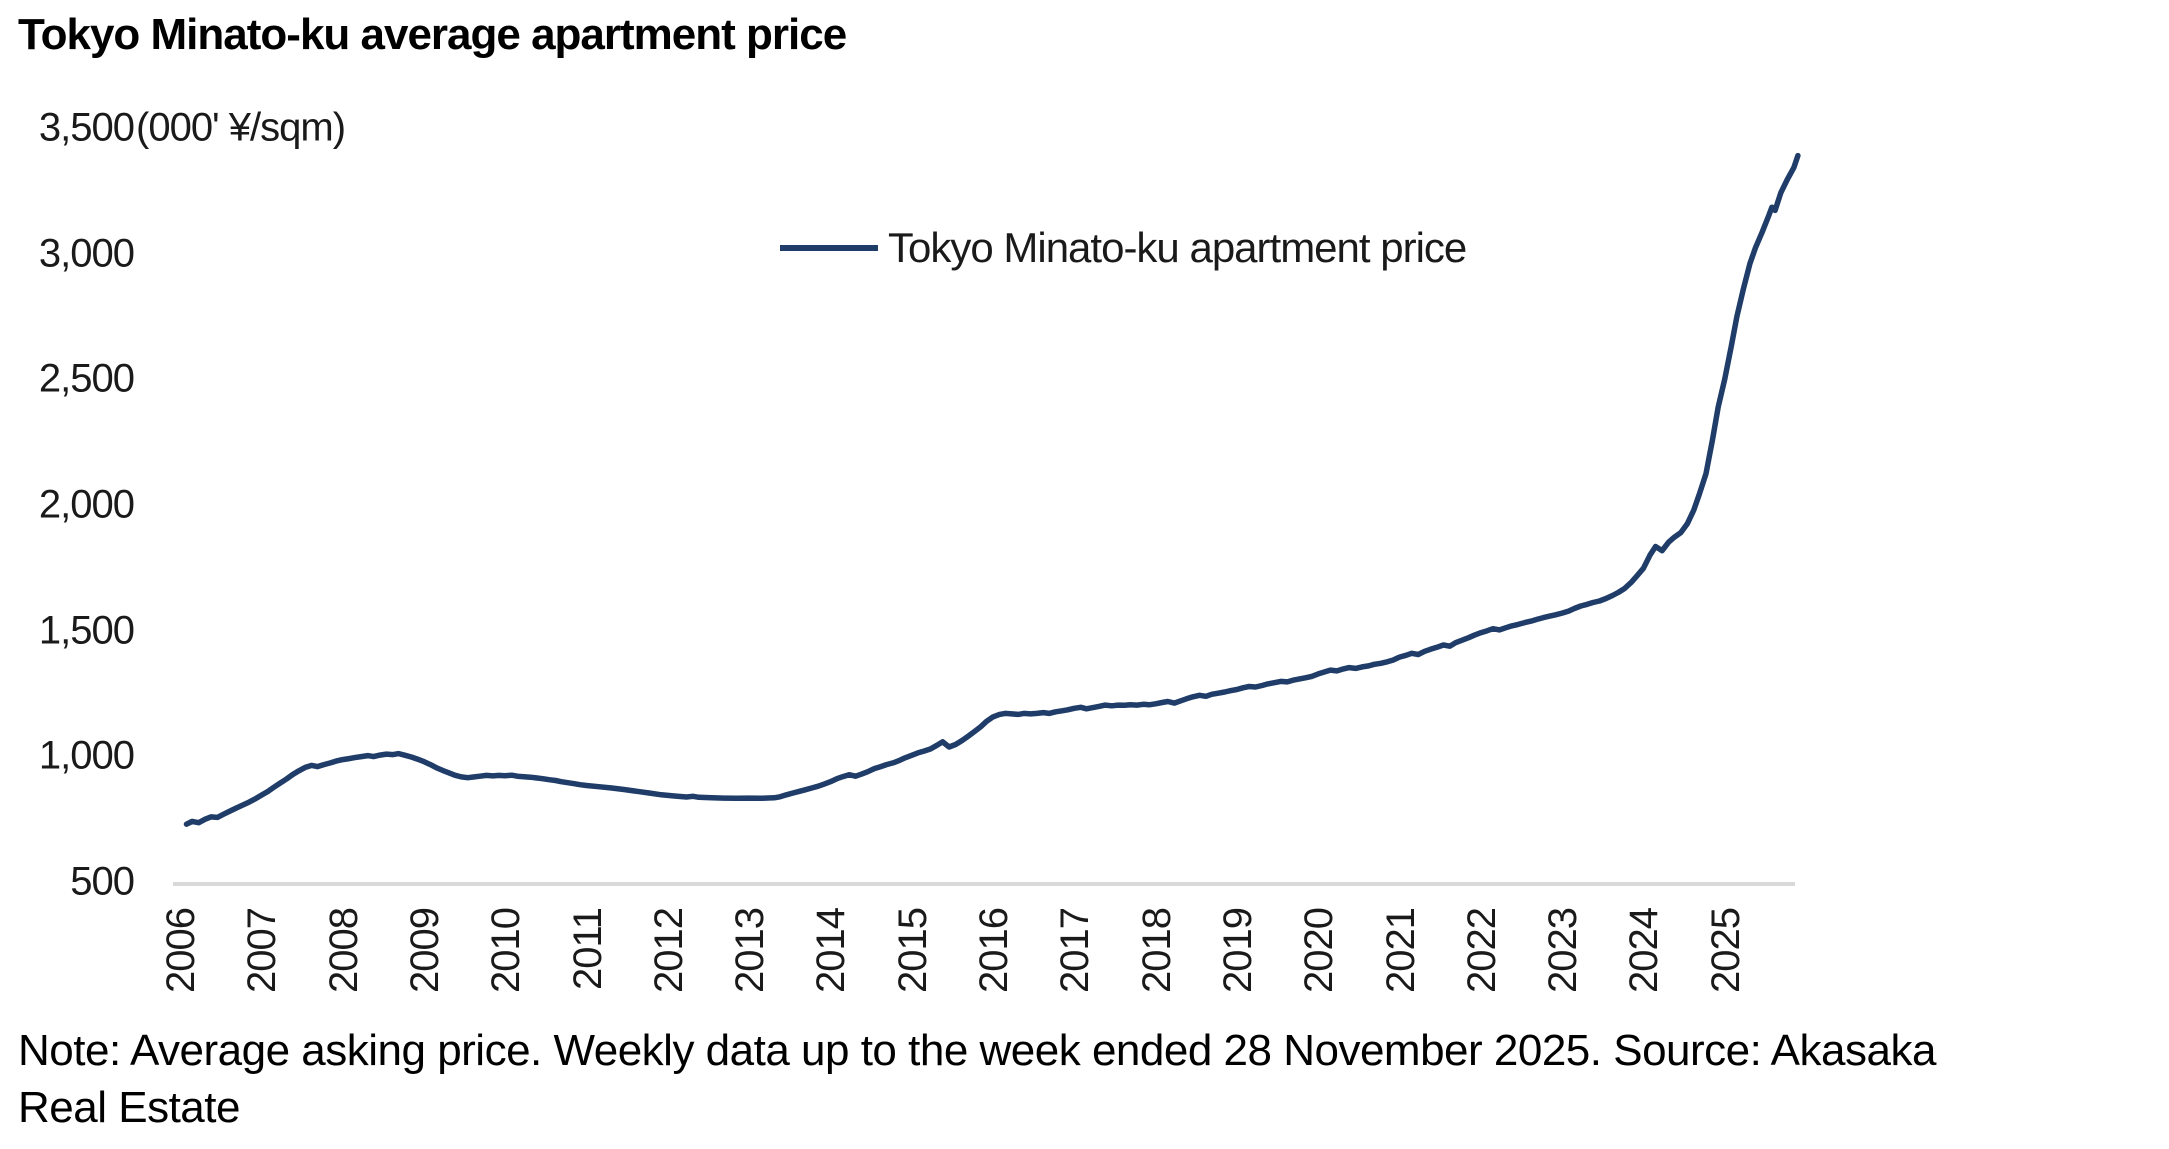 This screenshot has width=2169, height=1149. I want to click on y-tick-label: 500, so click(102, 881).